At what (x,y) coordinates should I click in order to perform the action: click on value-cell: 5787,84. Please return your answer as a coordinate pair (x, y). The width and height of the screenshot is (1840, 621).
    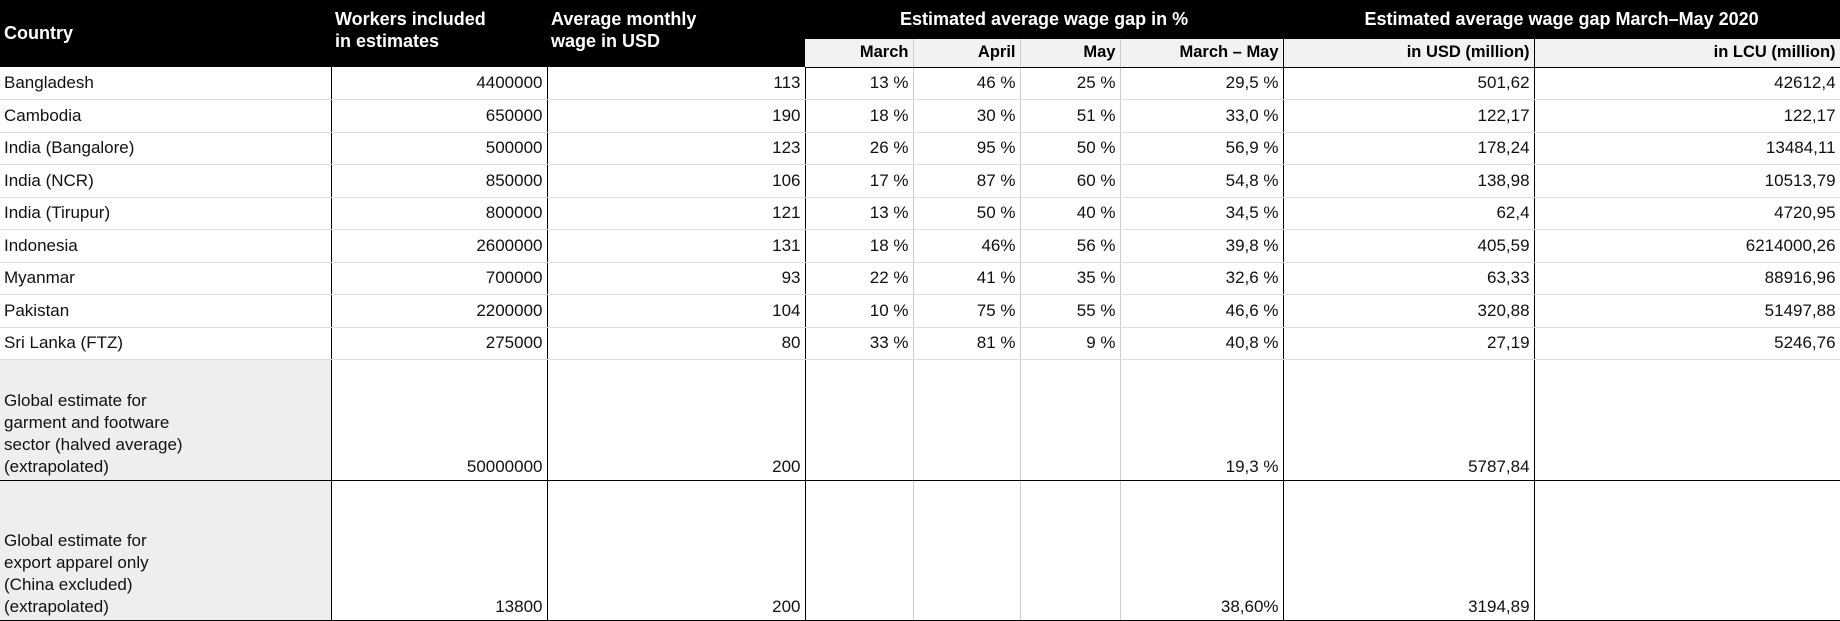
    Looking at the image, I should click on (1409, 420).